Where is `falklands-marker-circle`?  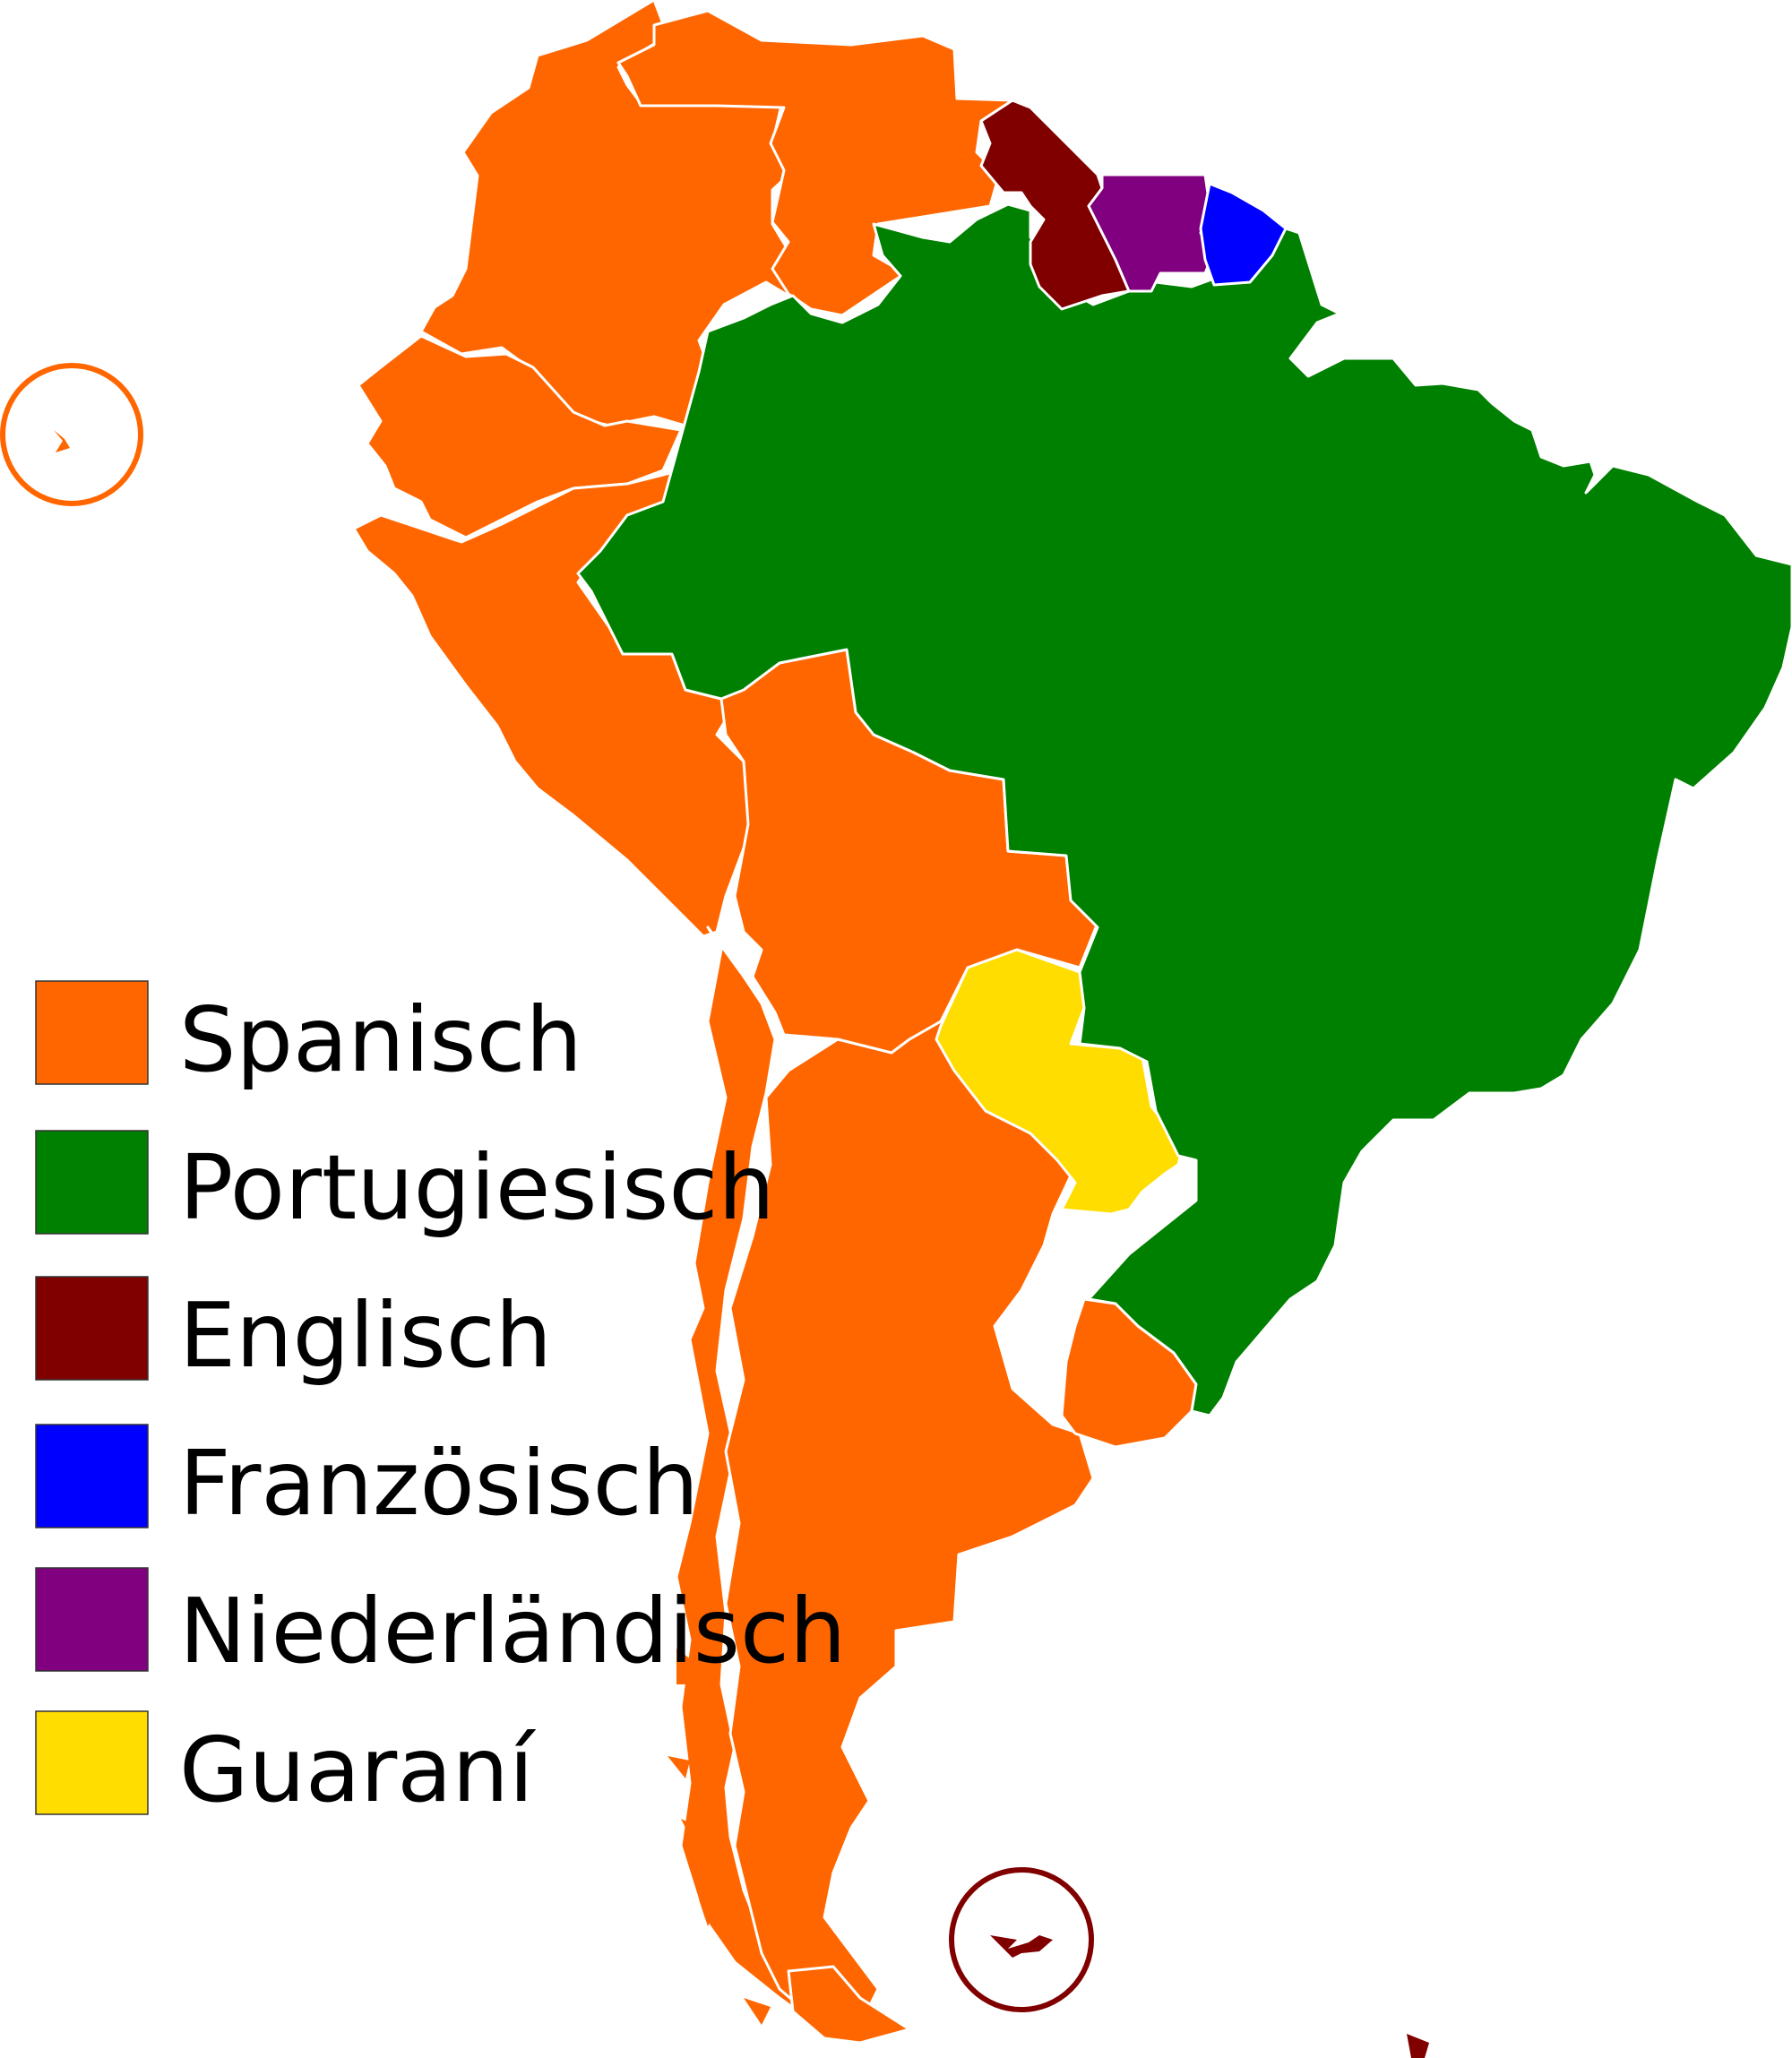
falklands-marker-circle is located at coordinates (1021, 1939).